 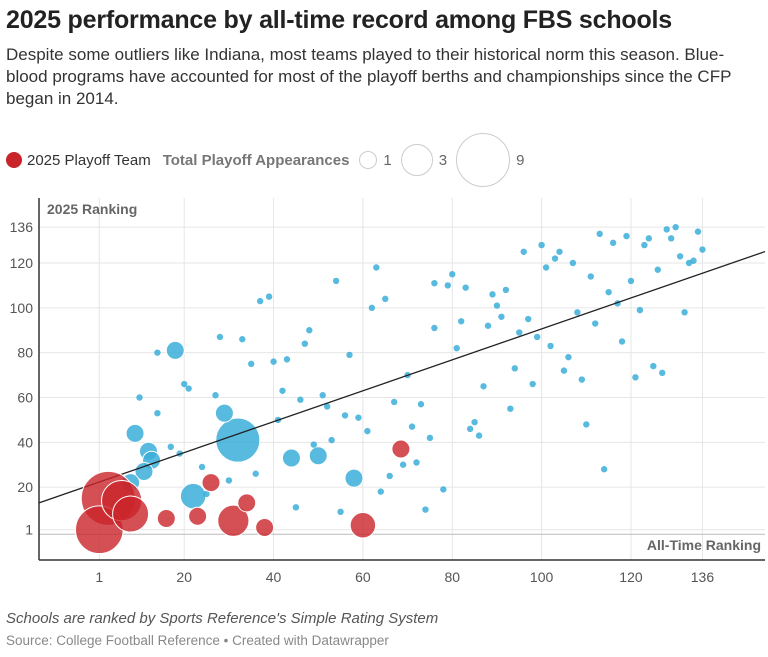 What do you see at coordinates (274, 577) in the screenshot?
I see `x-tick-label: 40` at bounding box center [274, 577].